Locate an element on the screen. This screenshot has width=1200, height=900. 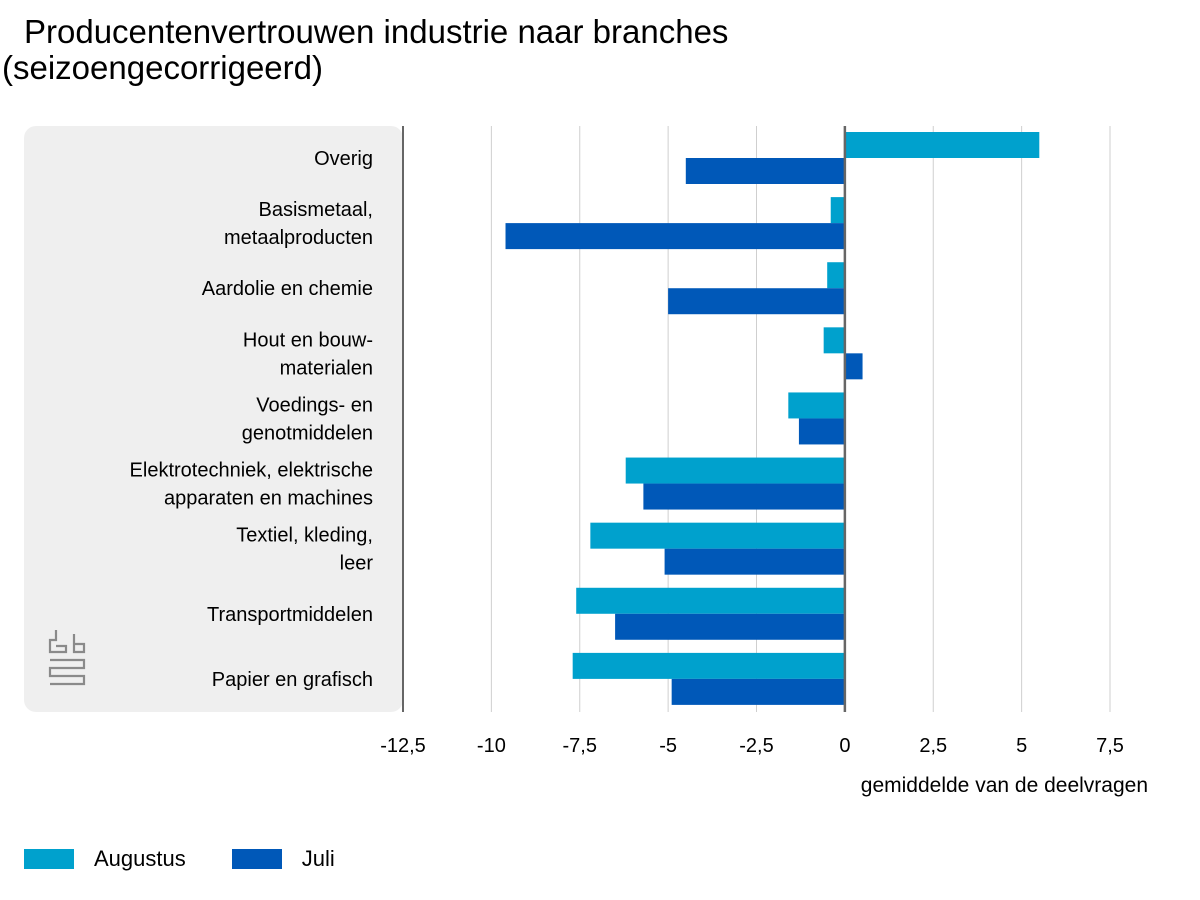
category-label-line: Overig is located at coordinates (343, 159).